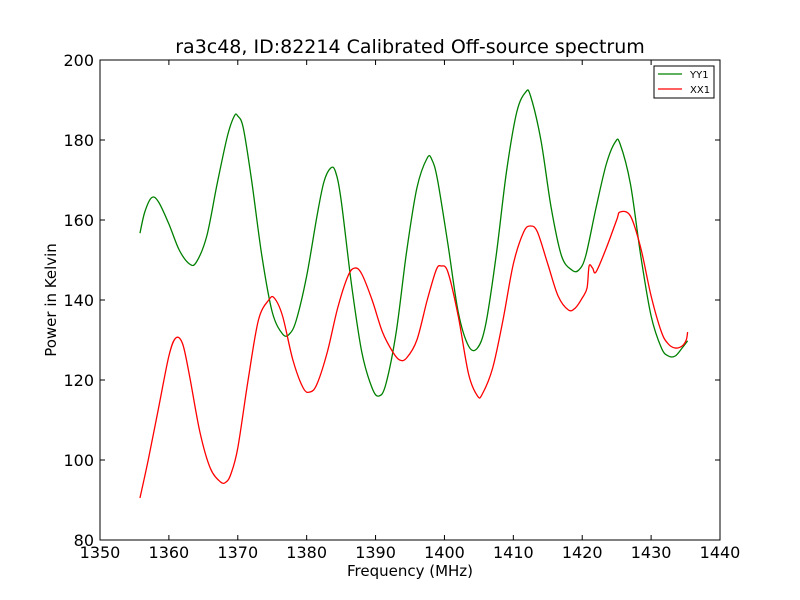 This screenshot has height=600, width=800. I want to click on x-tick-label: 1440, so click(720, 552).